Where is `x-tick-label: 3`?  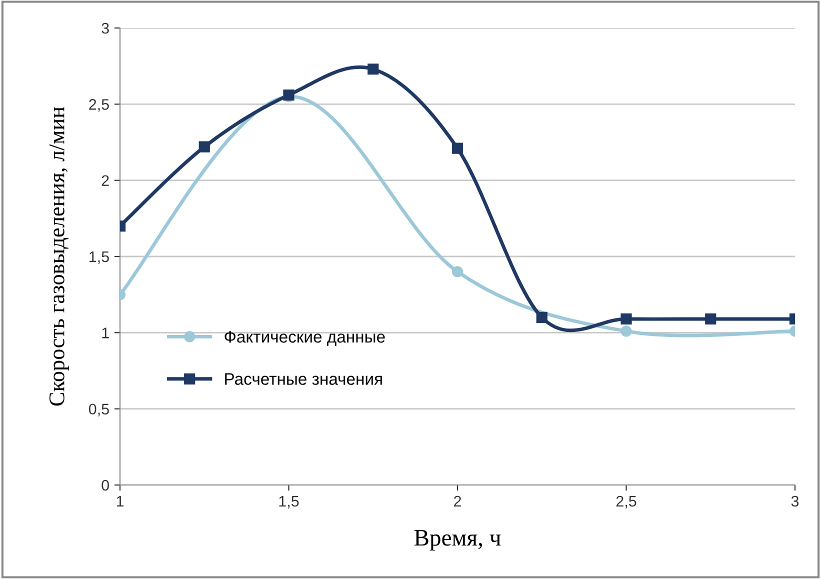
x-tick-label: 3 is located at coordinates (795, 501).